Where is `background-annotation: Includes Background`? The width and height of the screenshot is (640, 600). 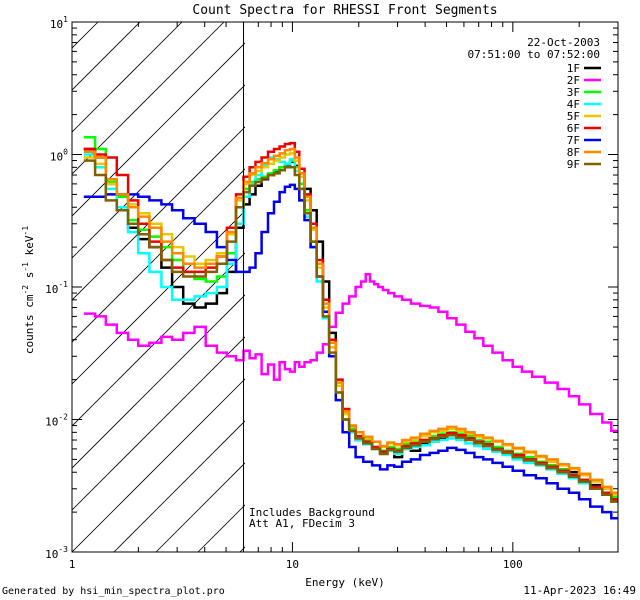 background-annotation: Includes Background is located at coordinates (312, 512).